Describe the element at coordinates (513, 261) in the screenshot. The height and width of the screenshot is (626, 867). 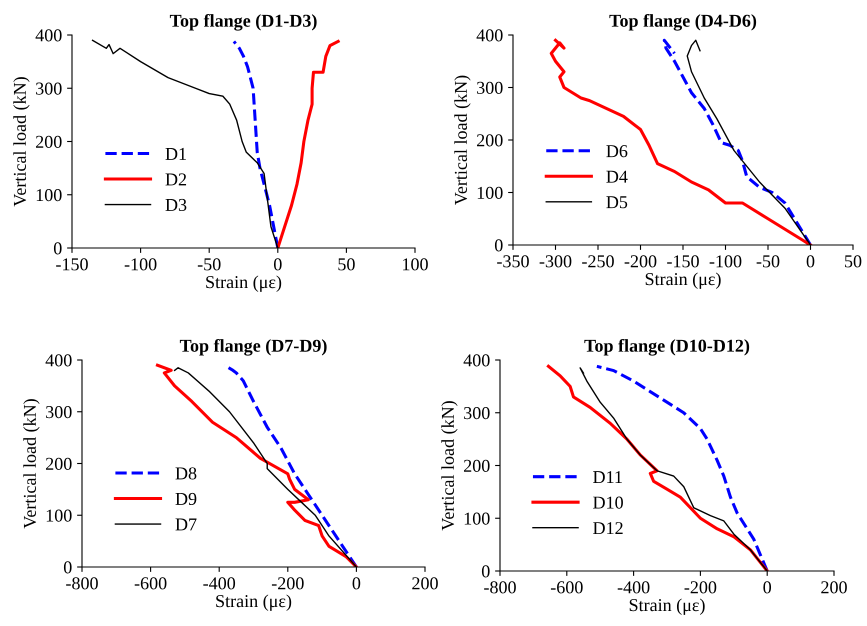
I see `x-tick-label: -350` at that location.